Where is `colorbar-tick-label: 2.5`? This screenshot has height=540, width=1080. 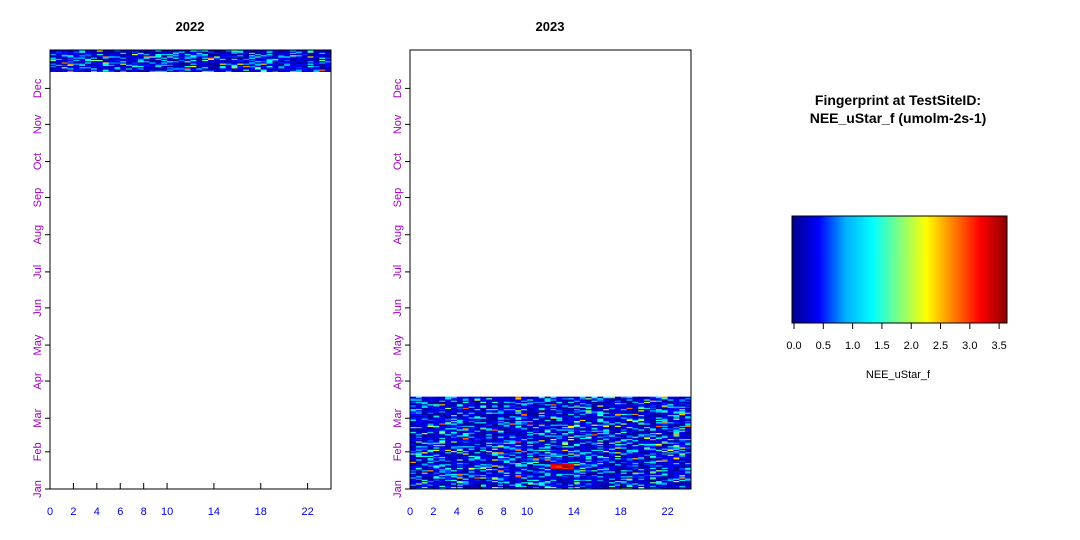 colorbar-tick-label: 2.5 is located at coordinates (940, 346).